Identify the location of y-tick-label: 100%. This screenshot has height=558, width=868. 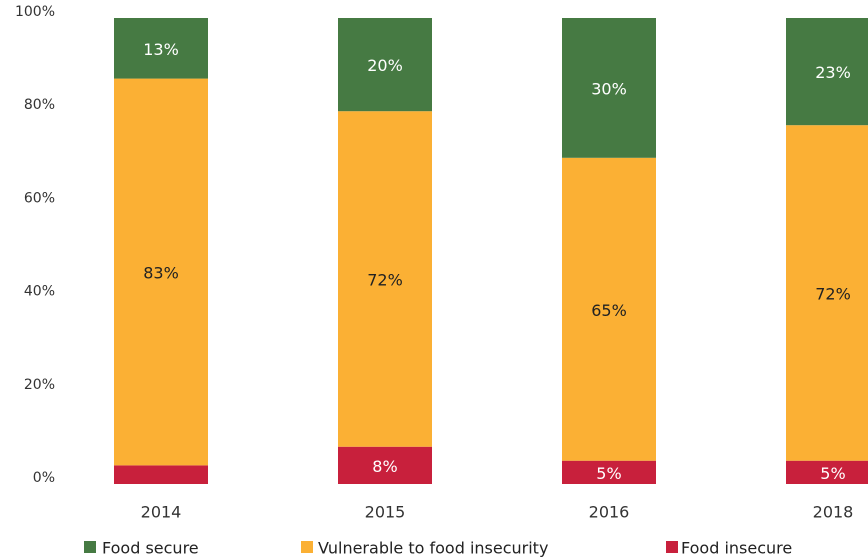
(35, 12).